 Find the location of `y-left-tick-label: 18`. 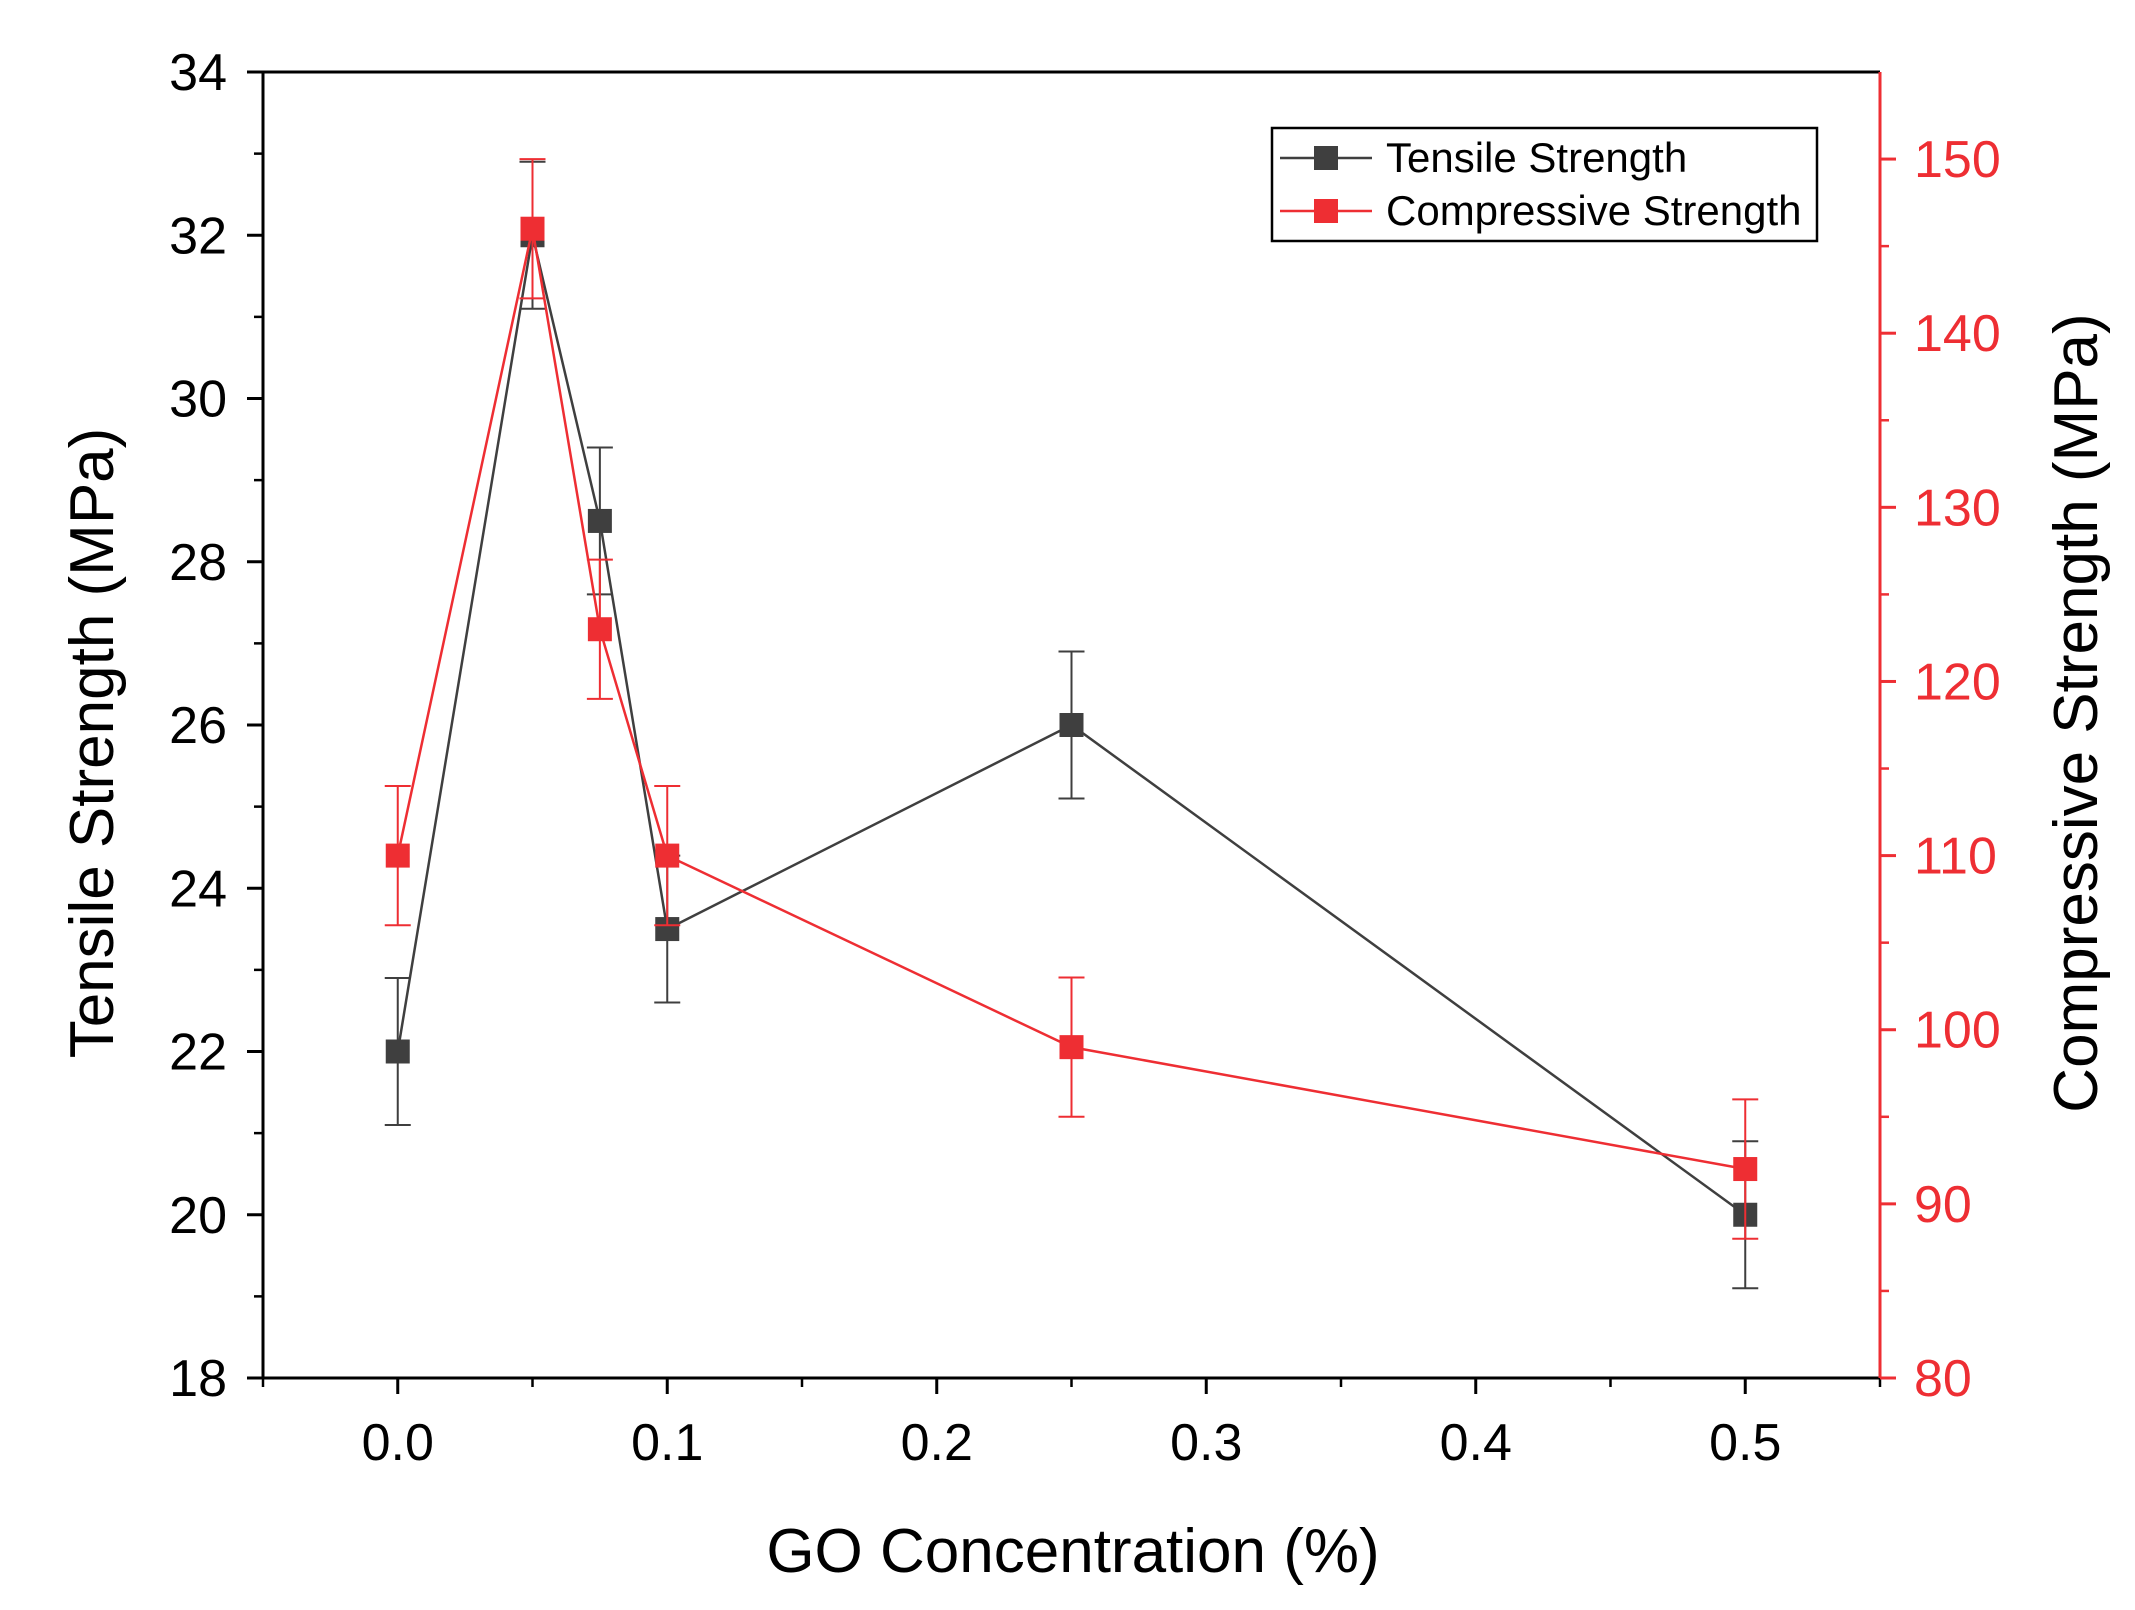

y-left-tick-label: 18 is located at coordinates (198, 1379).